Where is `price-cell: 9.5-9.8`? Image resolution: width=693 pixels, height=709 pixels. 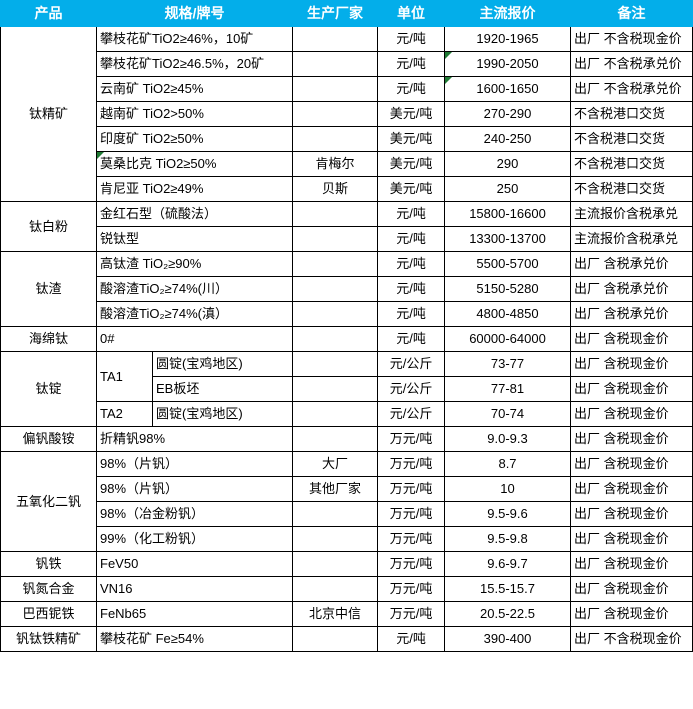
price-cell: 9.5-9.8 is located at coordinates (508, 539).